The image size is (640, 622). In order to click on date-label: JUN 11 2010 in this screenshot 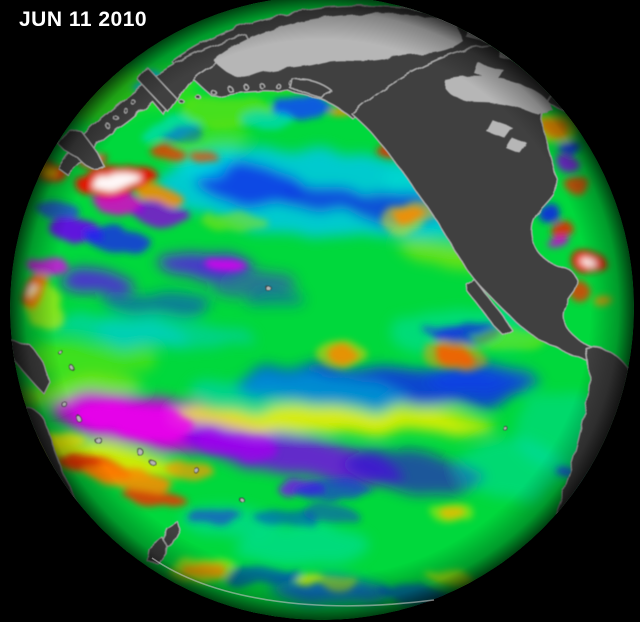, I will do `click(83, 19)`.